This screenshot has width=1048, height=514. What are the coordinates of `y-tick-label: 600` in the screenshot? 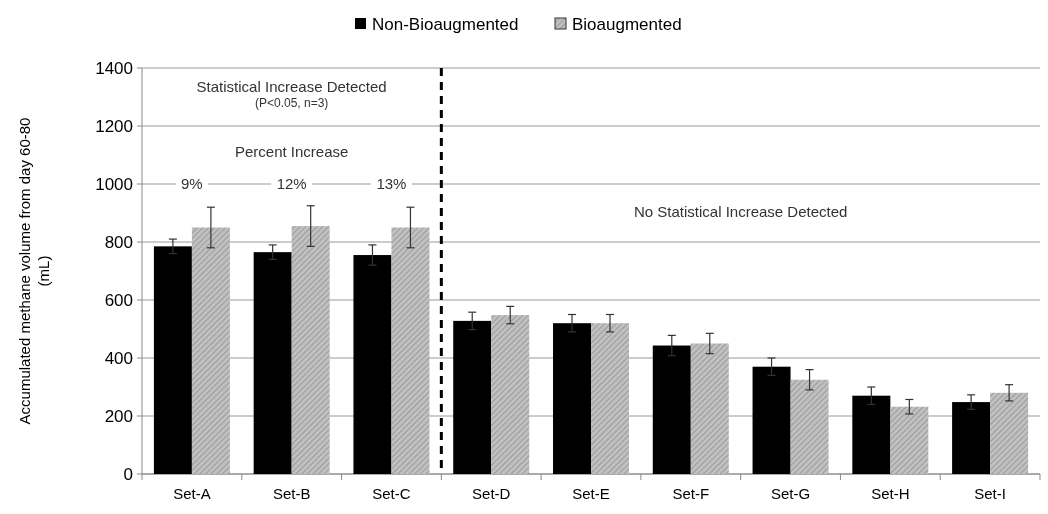 It's located at (118, 300).